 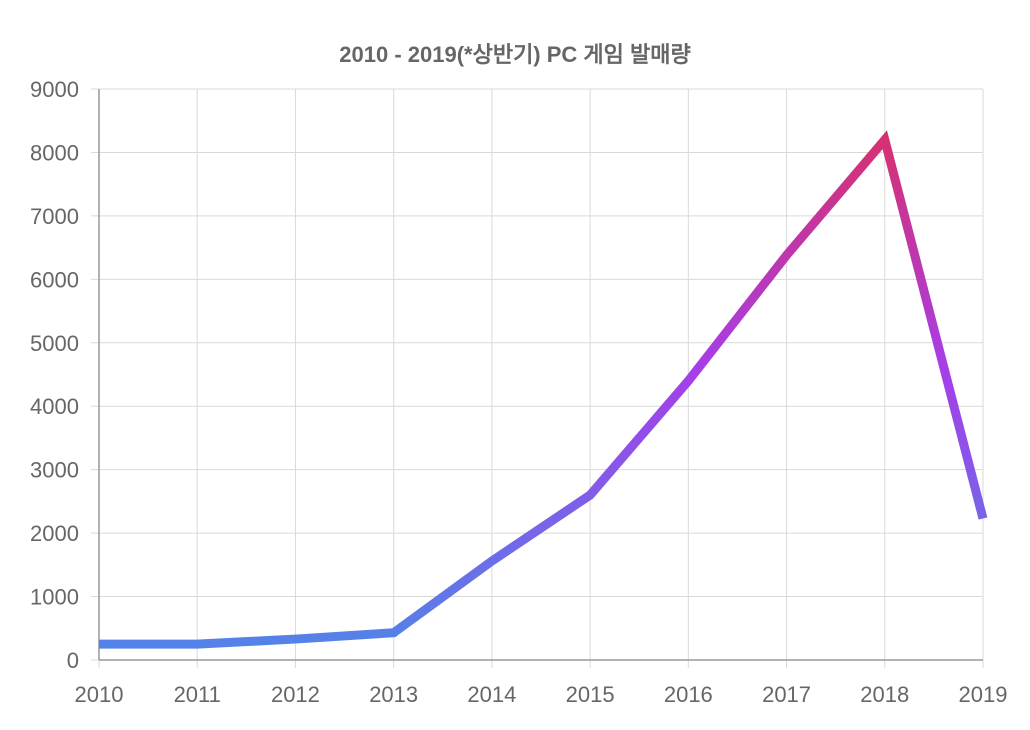 What do you see at coordinates (197, 694) in the screenshot?
I see `x-tick-label: 2011` at bounding box center [197, 694].